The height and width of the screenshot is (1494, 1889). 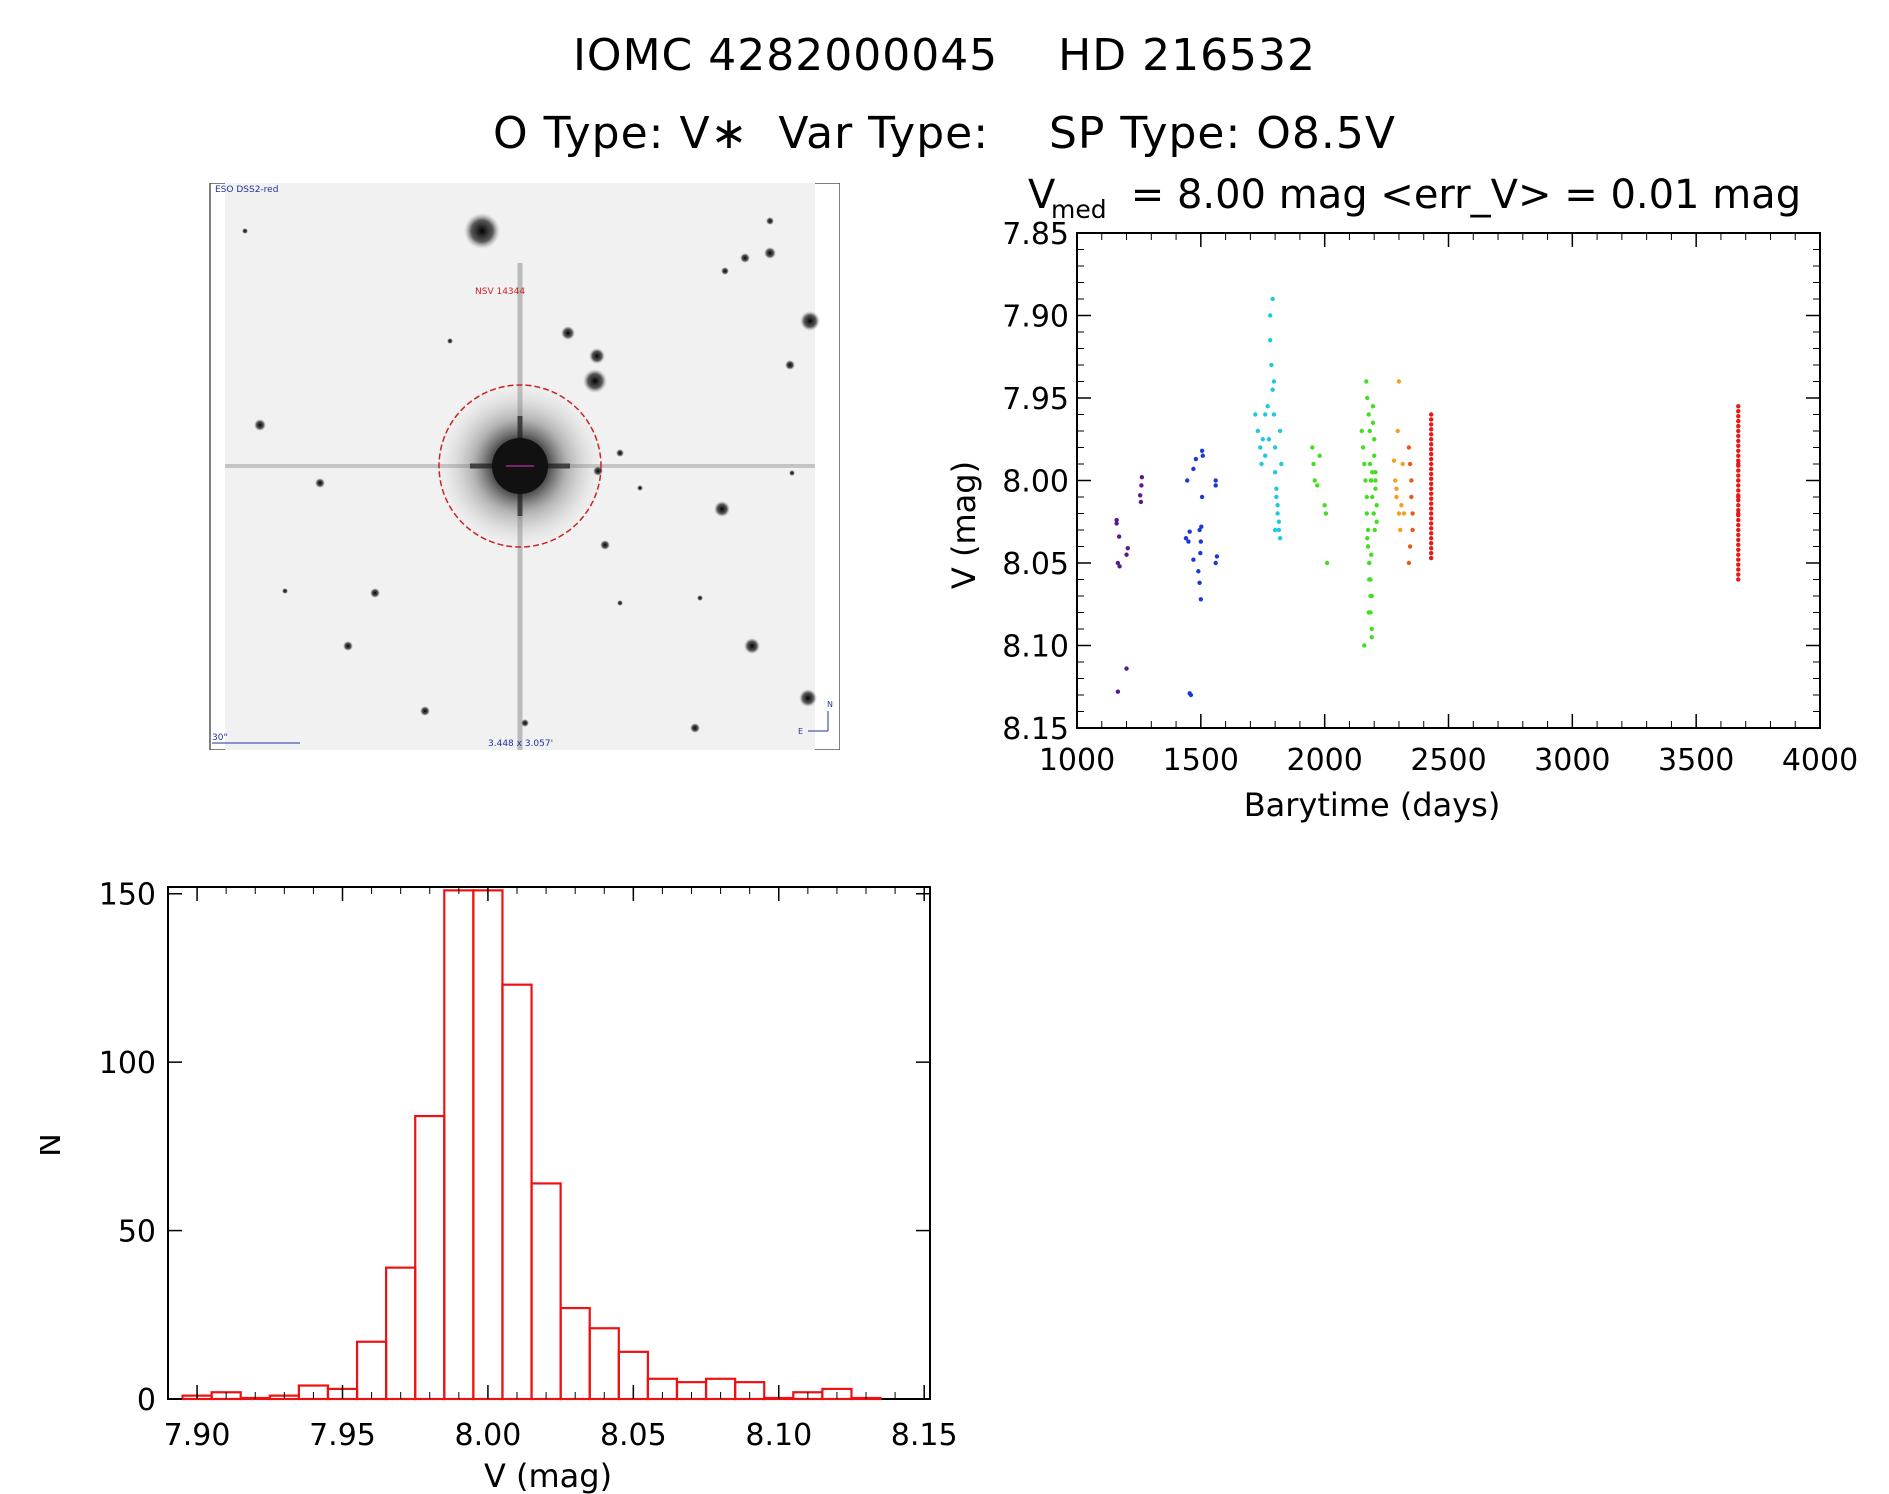 I want to click on light-curve-title-sub: med, so click(x=1079, y=209).